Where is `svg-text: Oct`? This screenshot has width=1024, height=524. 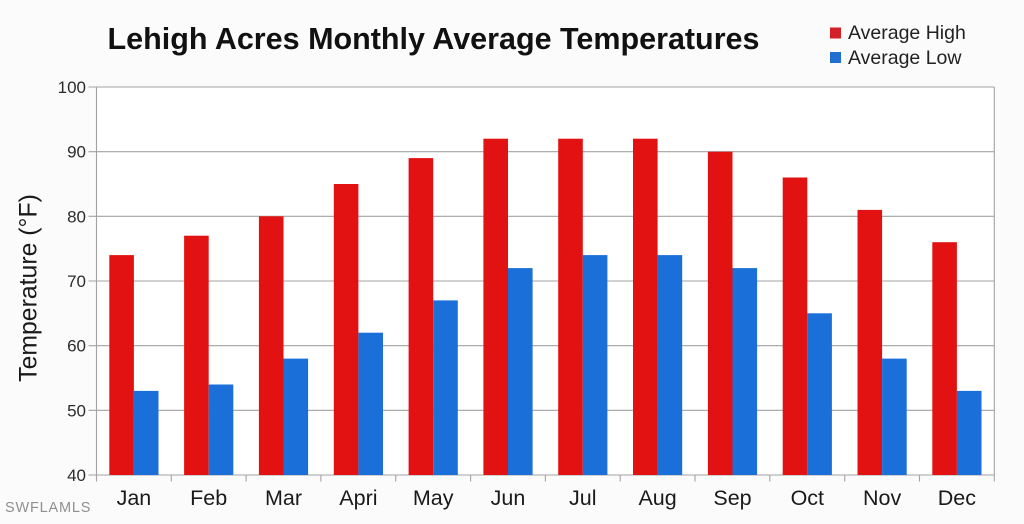
svg-text: Oct is located at coordinates (807, 498).